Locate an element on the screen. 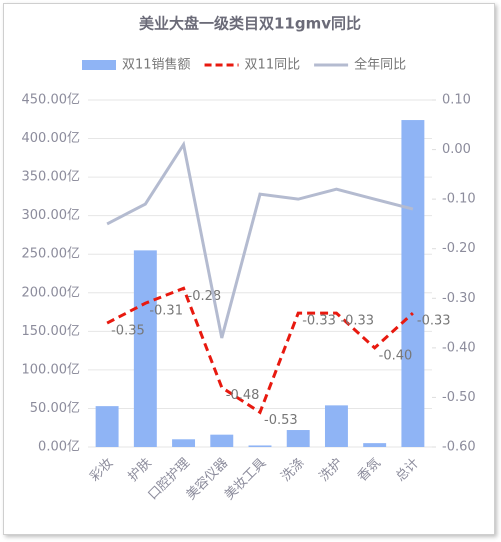  data-label: -0.35 is located at coordinates (128, 331).